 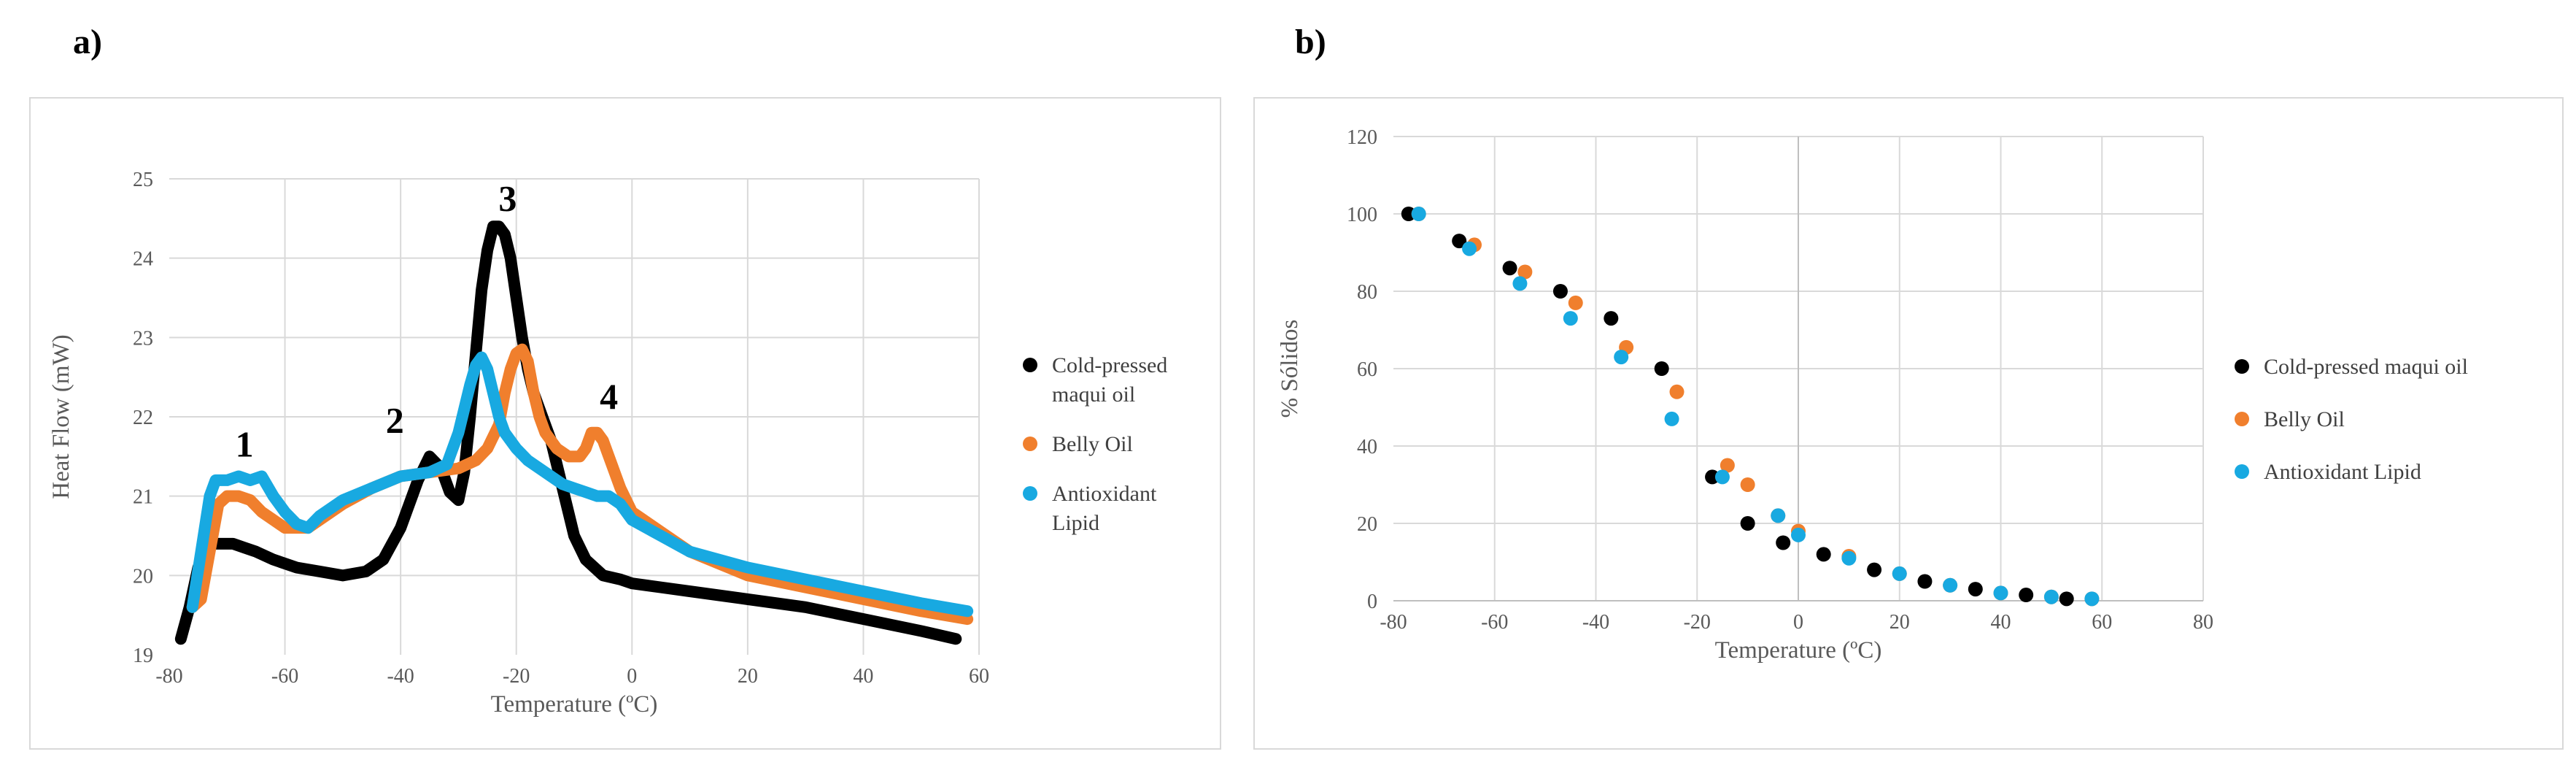 I want to click on x-tick-label: 80, so click(x=2203, y=622).